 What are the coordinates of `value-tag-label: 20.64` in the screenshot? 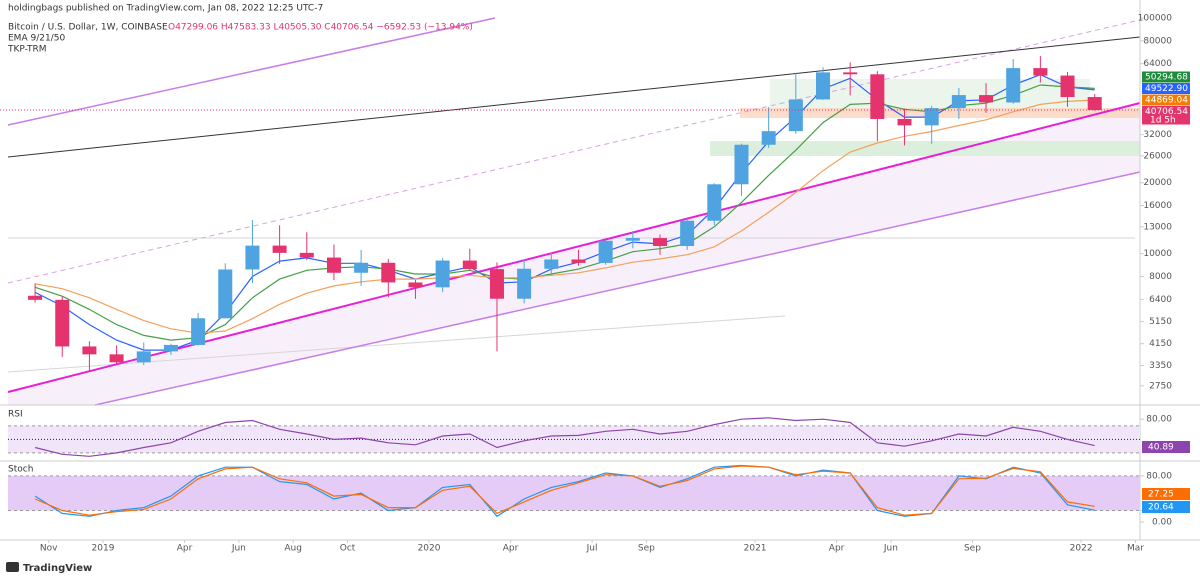 It's located at (1161, 508).